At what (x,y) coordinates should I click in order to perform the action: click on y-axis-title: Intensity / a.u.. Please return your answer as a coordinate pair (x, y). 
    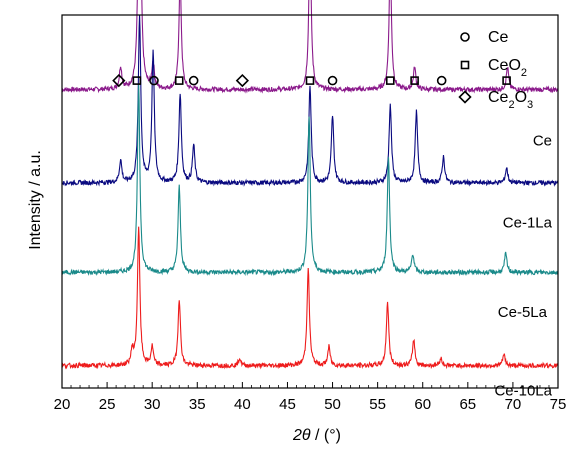
    Looking at the image, I should click on (35, 200).